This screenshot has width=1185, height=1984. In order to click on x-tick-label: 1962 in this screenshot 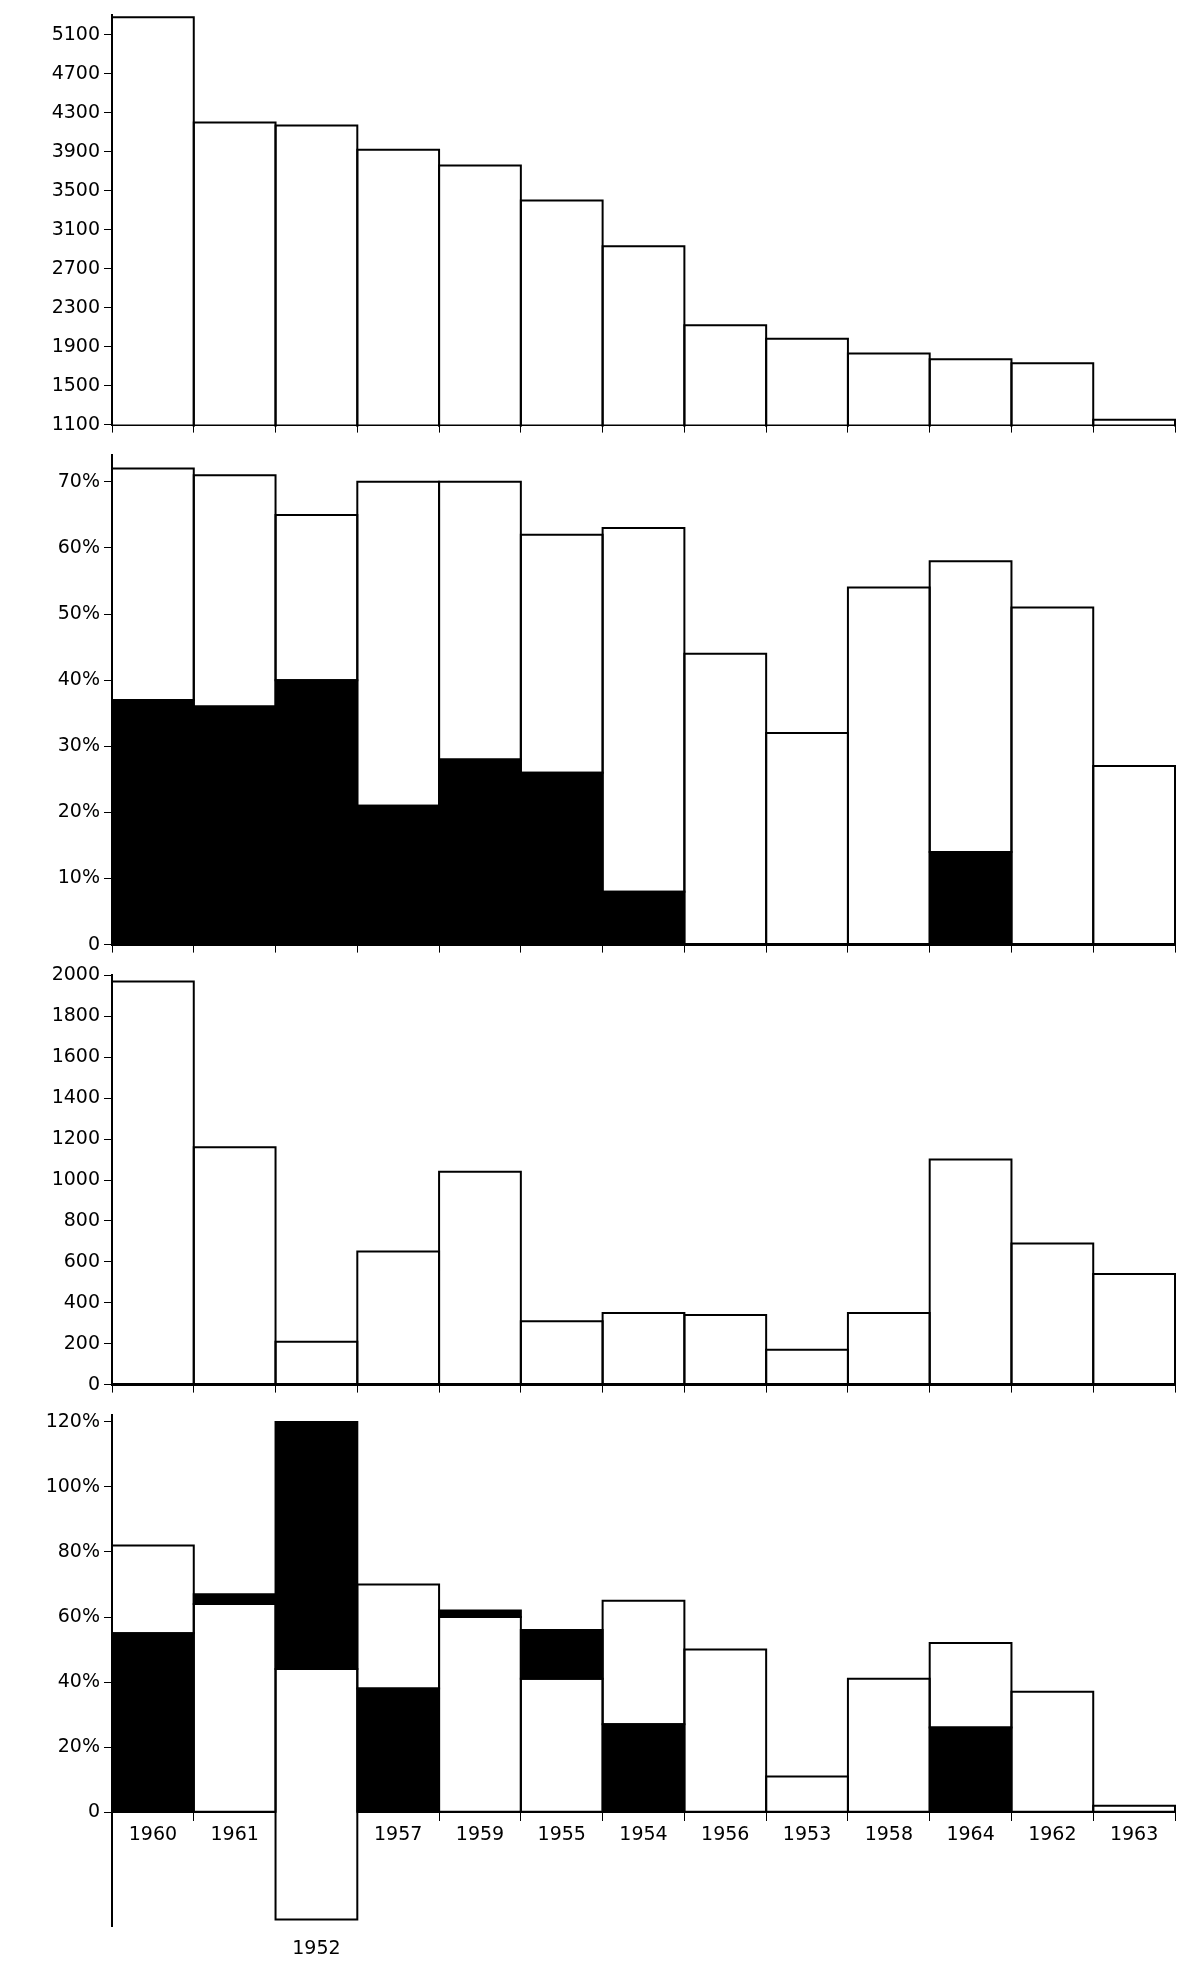, I will do `click(1052, 1832)`.